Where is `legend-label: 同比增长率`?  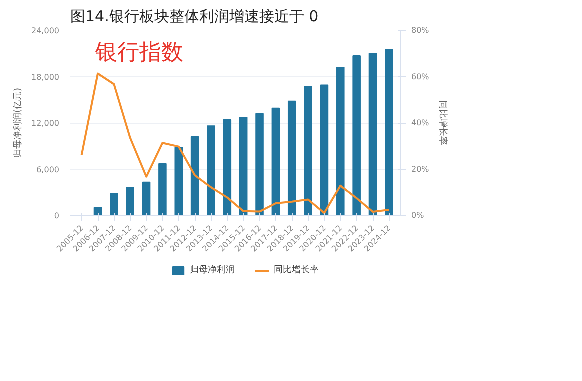
legend-label: 同比增长率 is located at coordinates (296, 270).